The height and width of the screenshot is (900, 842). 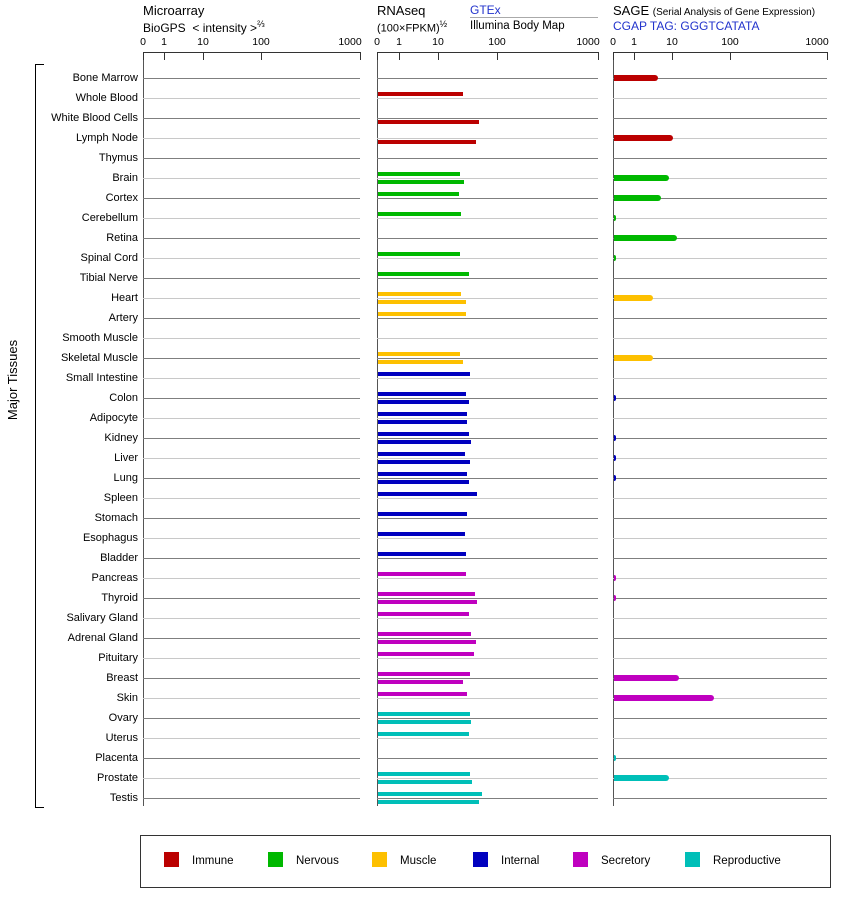 I want to click on bar-sage-skin, so click(x=664, y=698).